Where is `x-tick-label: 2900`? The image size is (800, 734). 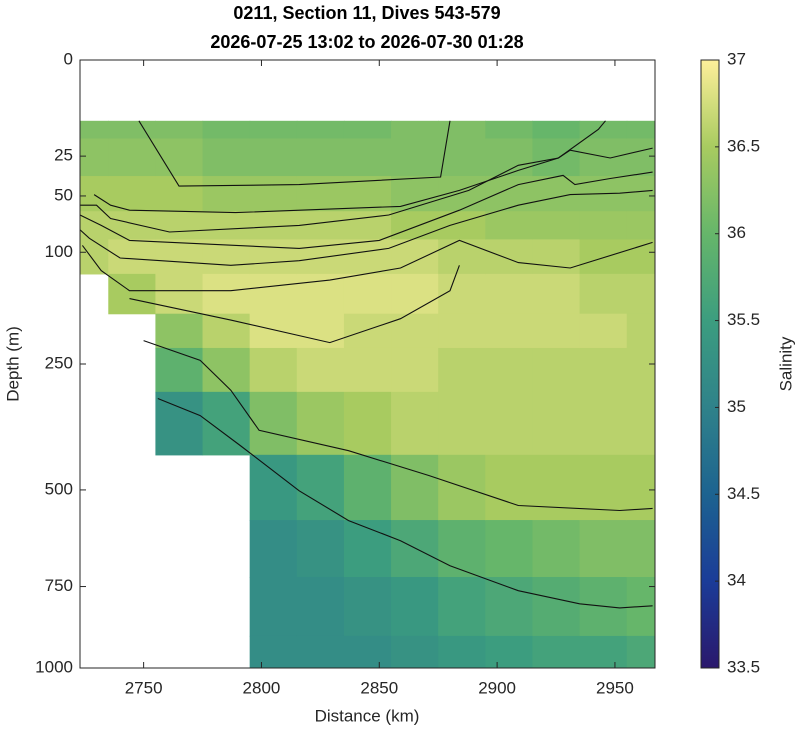 x-tick-label: 2900 is located at coordinates (497, 687).